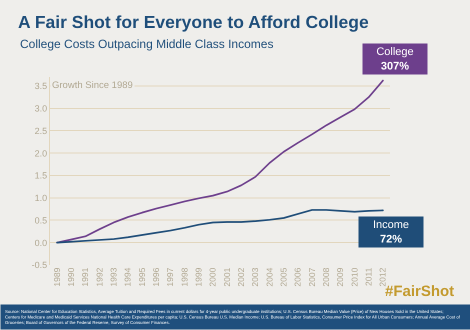  What do you see at coordinates (127, 277) in the screenshot?
I see `x-tick-label: 1994` at bounding box center [127, 277].